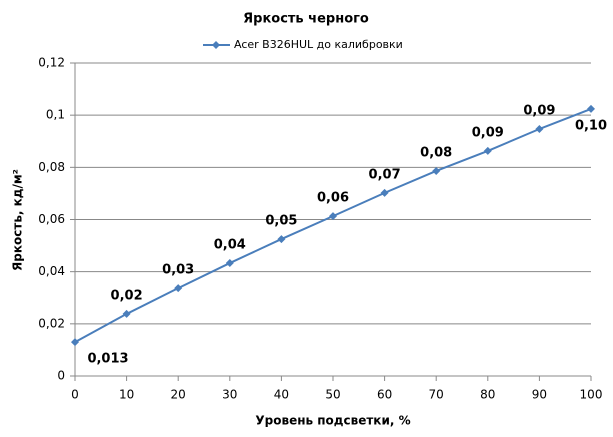  What do you see at coordinates (18, 220) in the screenshot?
I see `y-axis-label: Яркость, кд/м²` at bounding box center [18, 220].